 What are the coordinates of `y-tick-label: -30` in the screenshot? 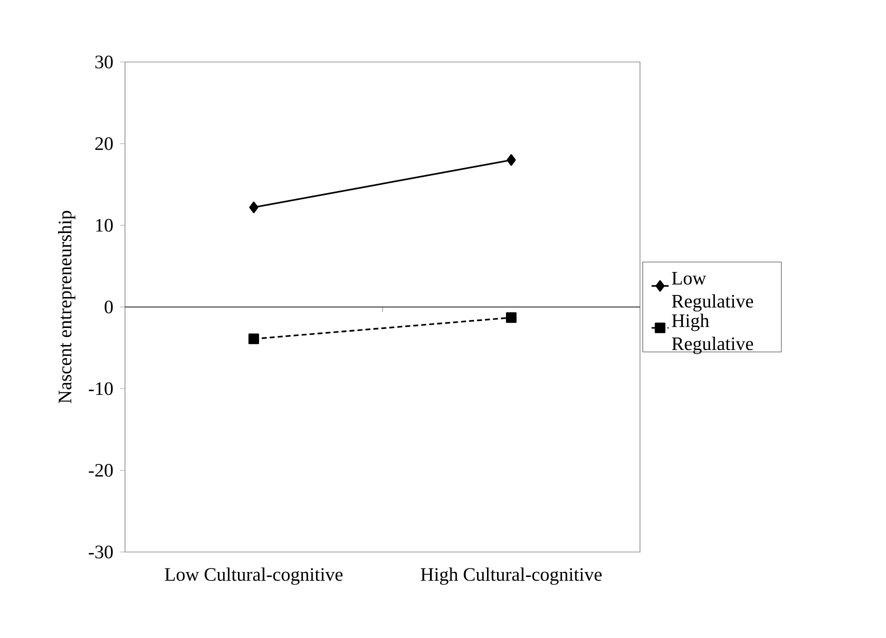 It's located at (100, 552).